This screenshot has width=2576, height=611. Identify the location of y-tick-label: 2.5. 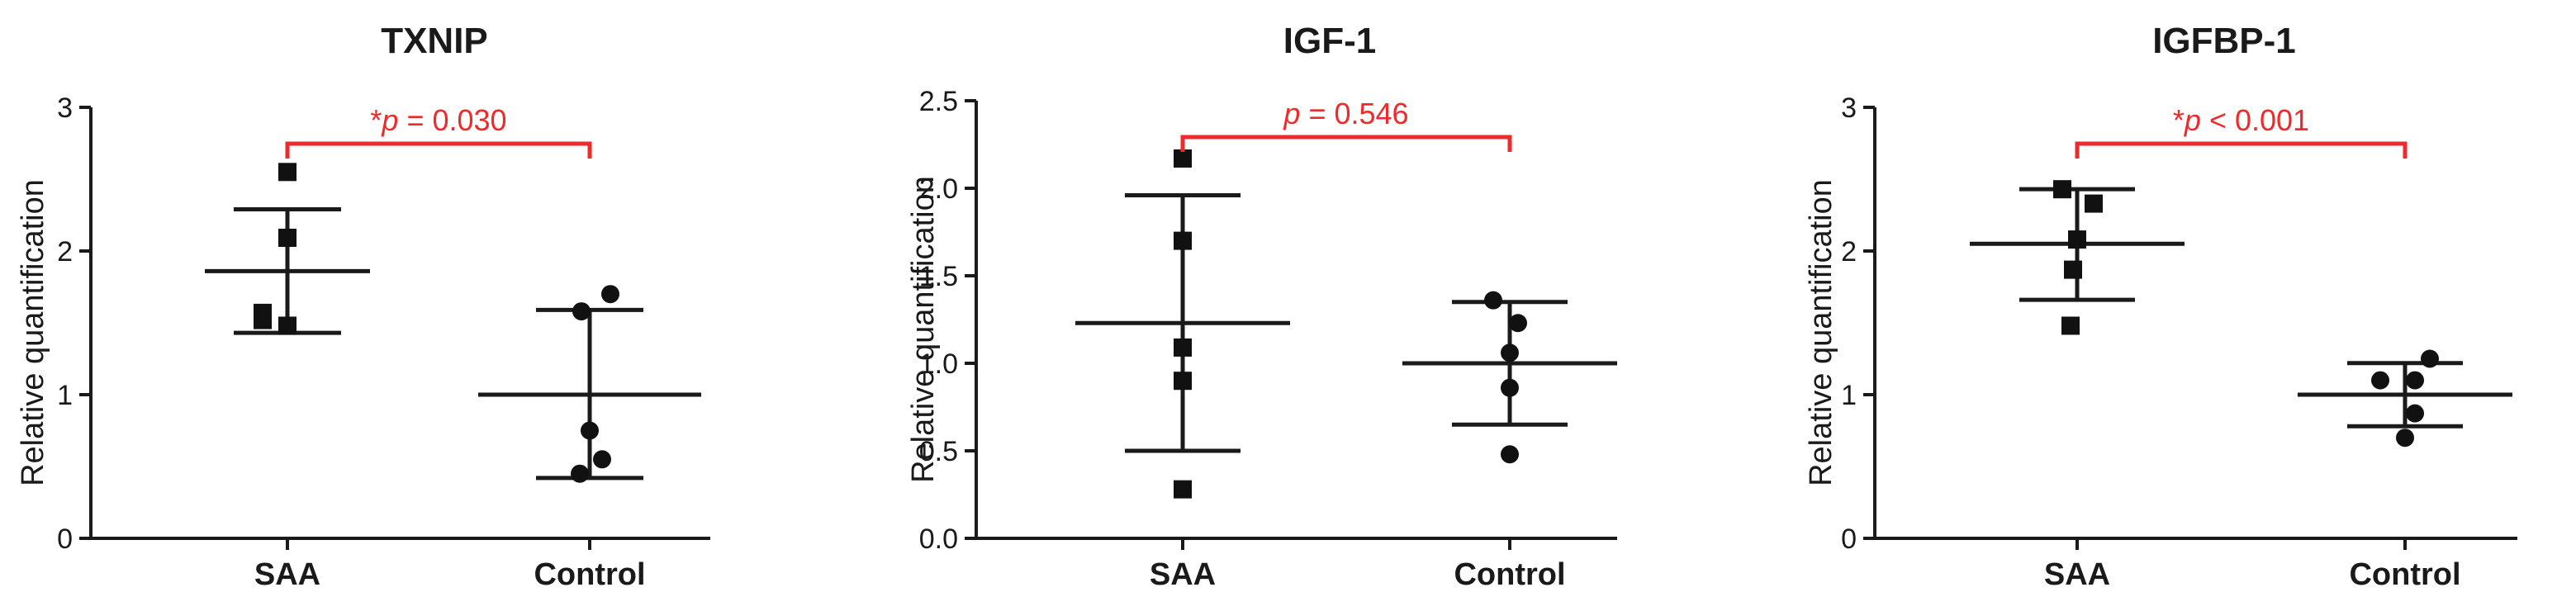
(938, 101).